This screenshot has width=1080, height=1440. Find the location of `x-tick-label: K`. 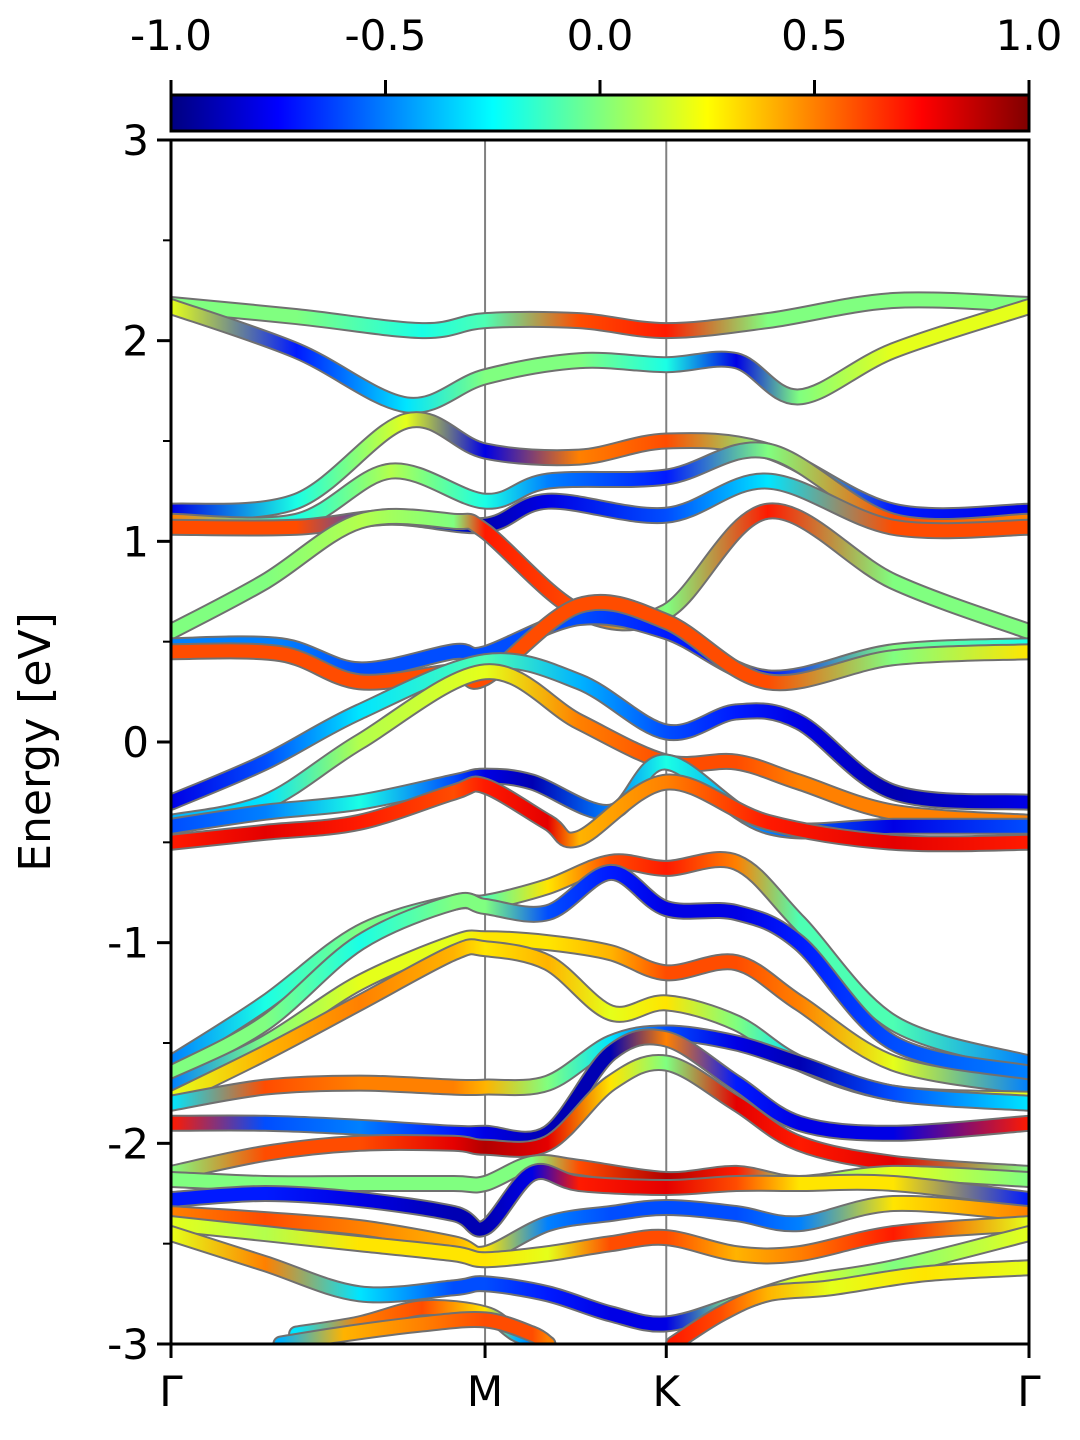

x-tick-label: K is located at coordinates (666, 1391).